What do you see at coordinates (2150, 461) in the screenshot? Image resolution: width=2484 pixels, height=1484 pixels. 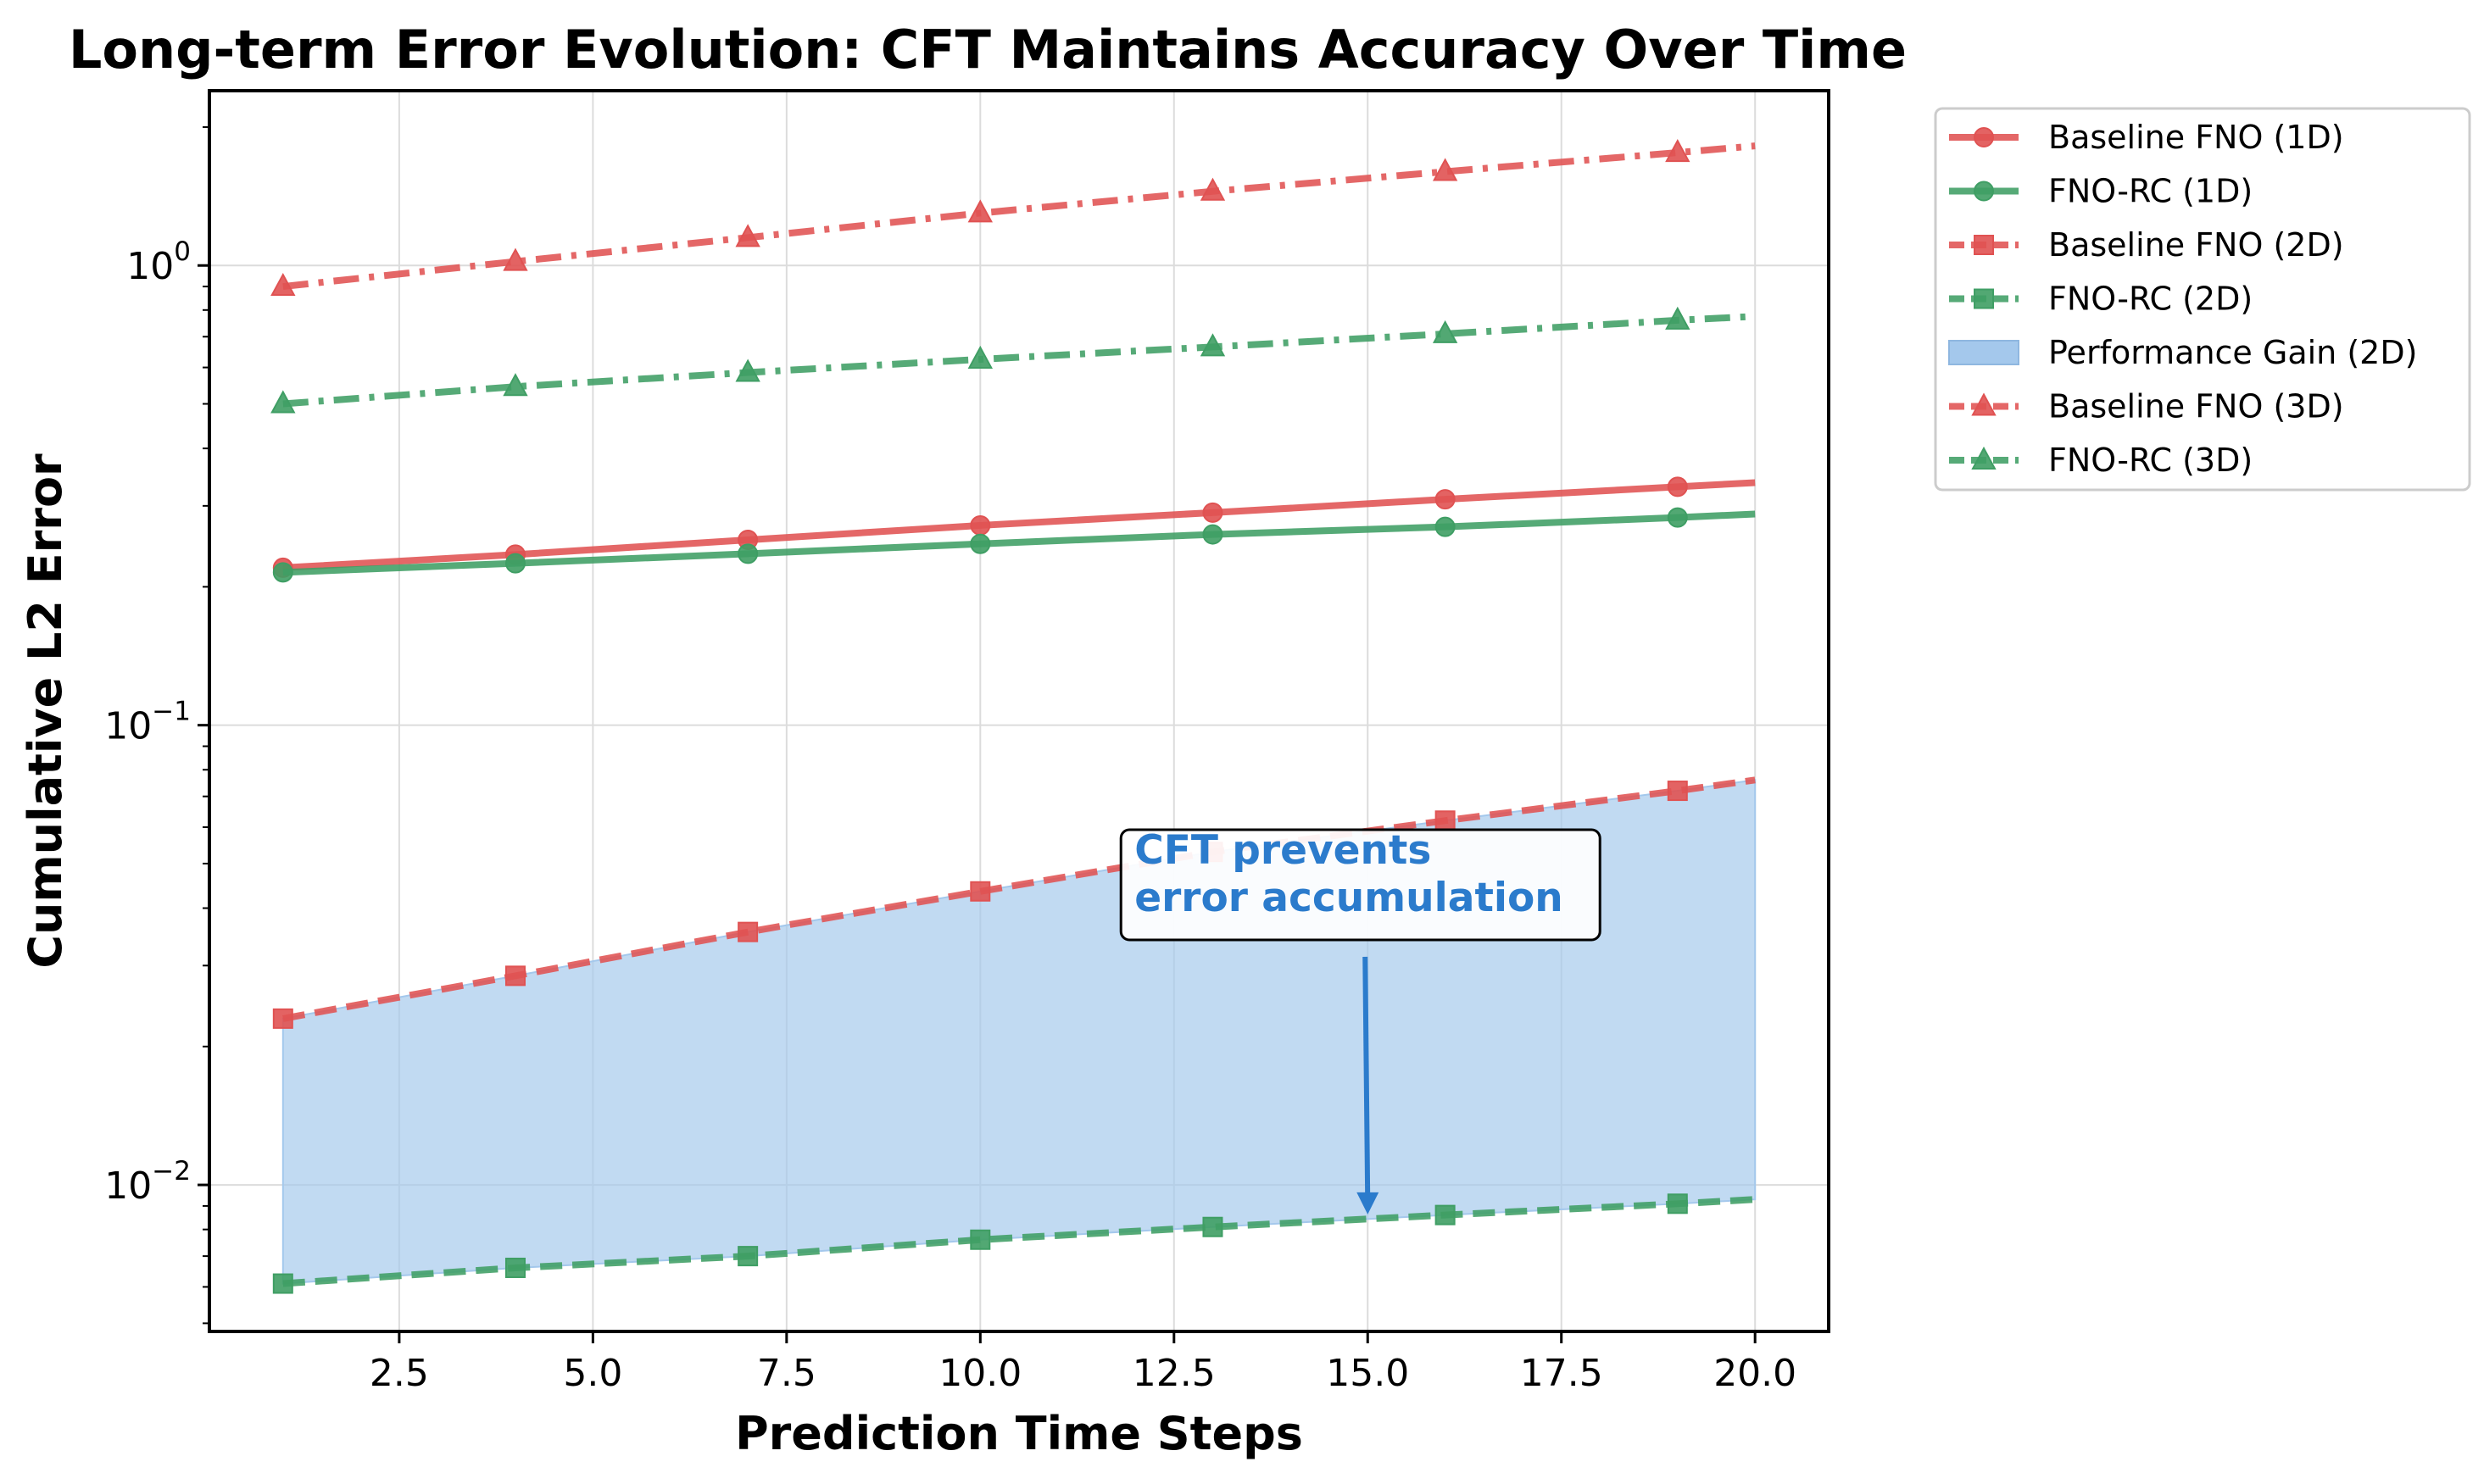 I see `legend-label-6: FNO-RC (3D)` at bounding box center [2150, 461].